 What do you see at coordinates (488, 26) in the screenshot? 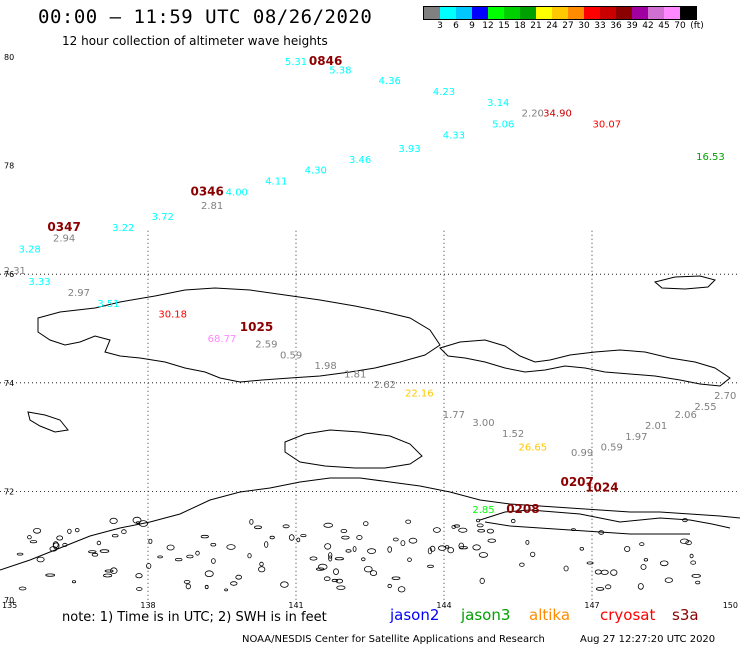
I see `legend-tick-label: 12` at bounding box center [488, 26].